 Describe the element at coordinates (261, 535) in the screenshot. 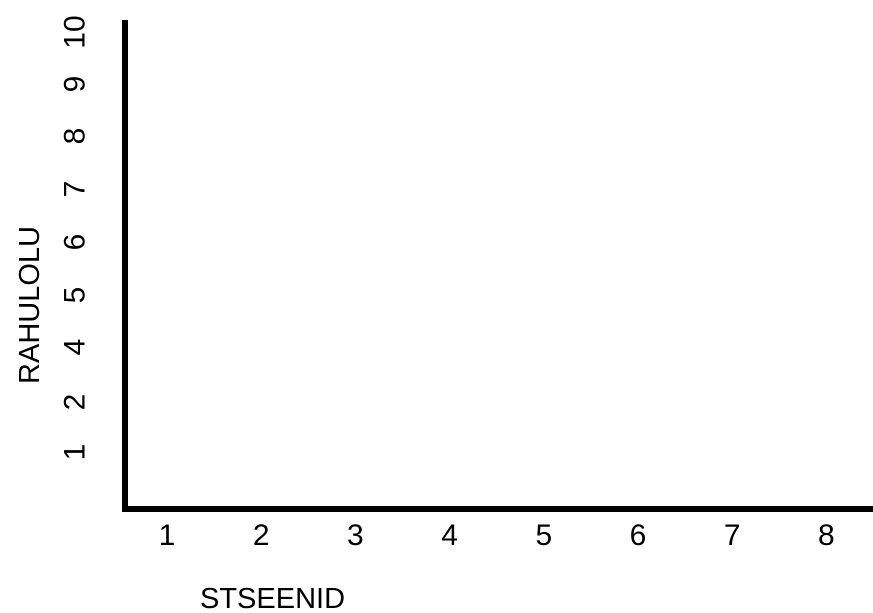

I see `x-tick-label: 2` at that location.